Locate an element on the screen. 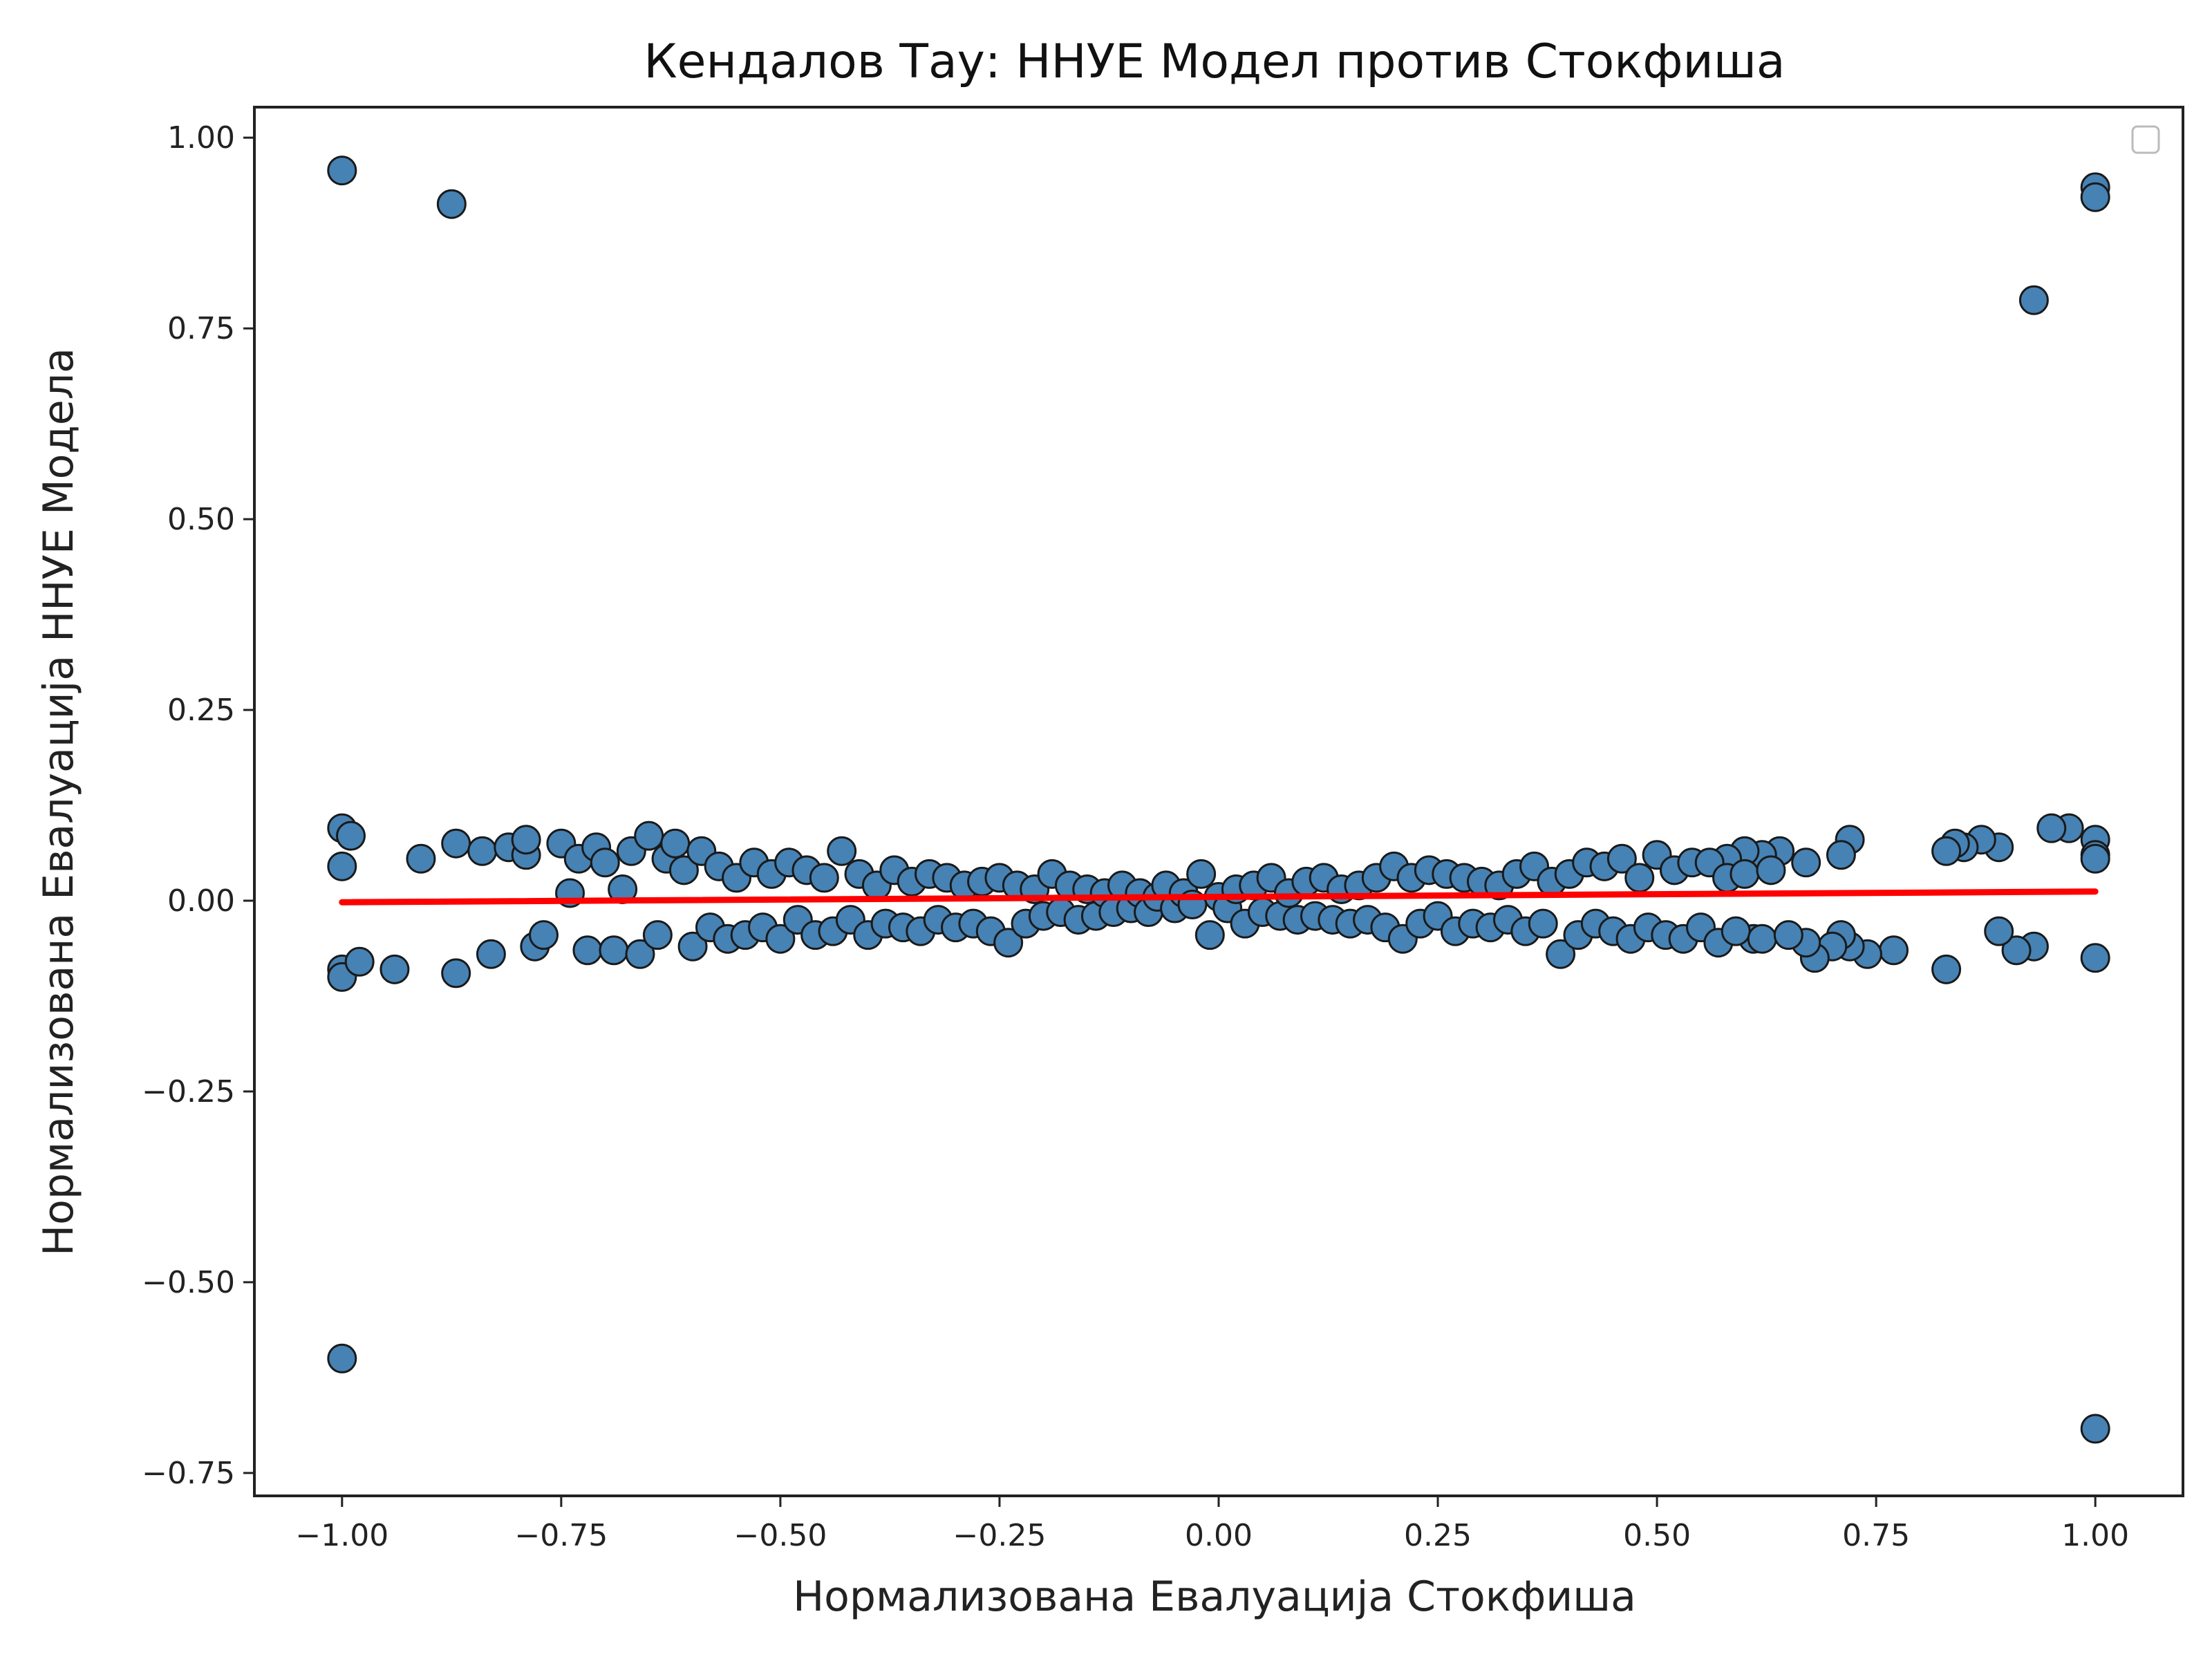  y-tick-label: −0.25 is located at coordinates (188, 1091).